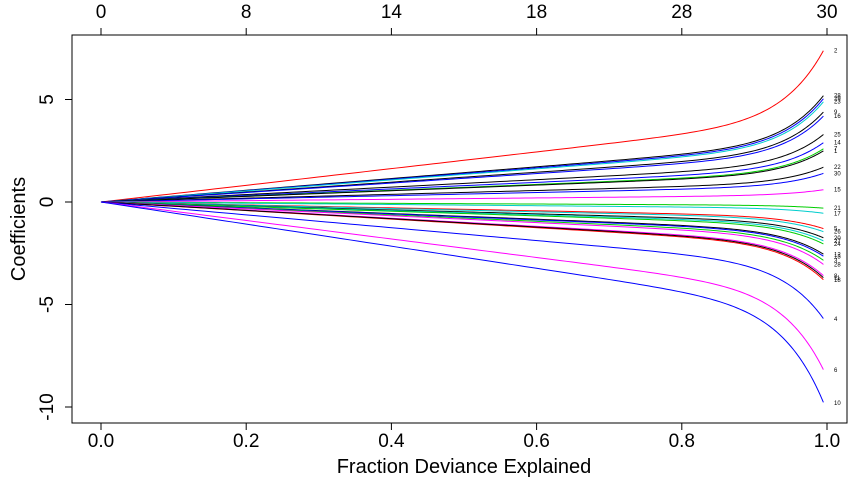 The width and height of the screenshot is (864, 482). I want to click on series-end-label: 18, so click(837, 281).